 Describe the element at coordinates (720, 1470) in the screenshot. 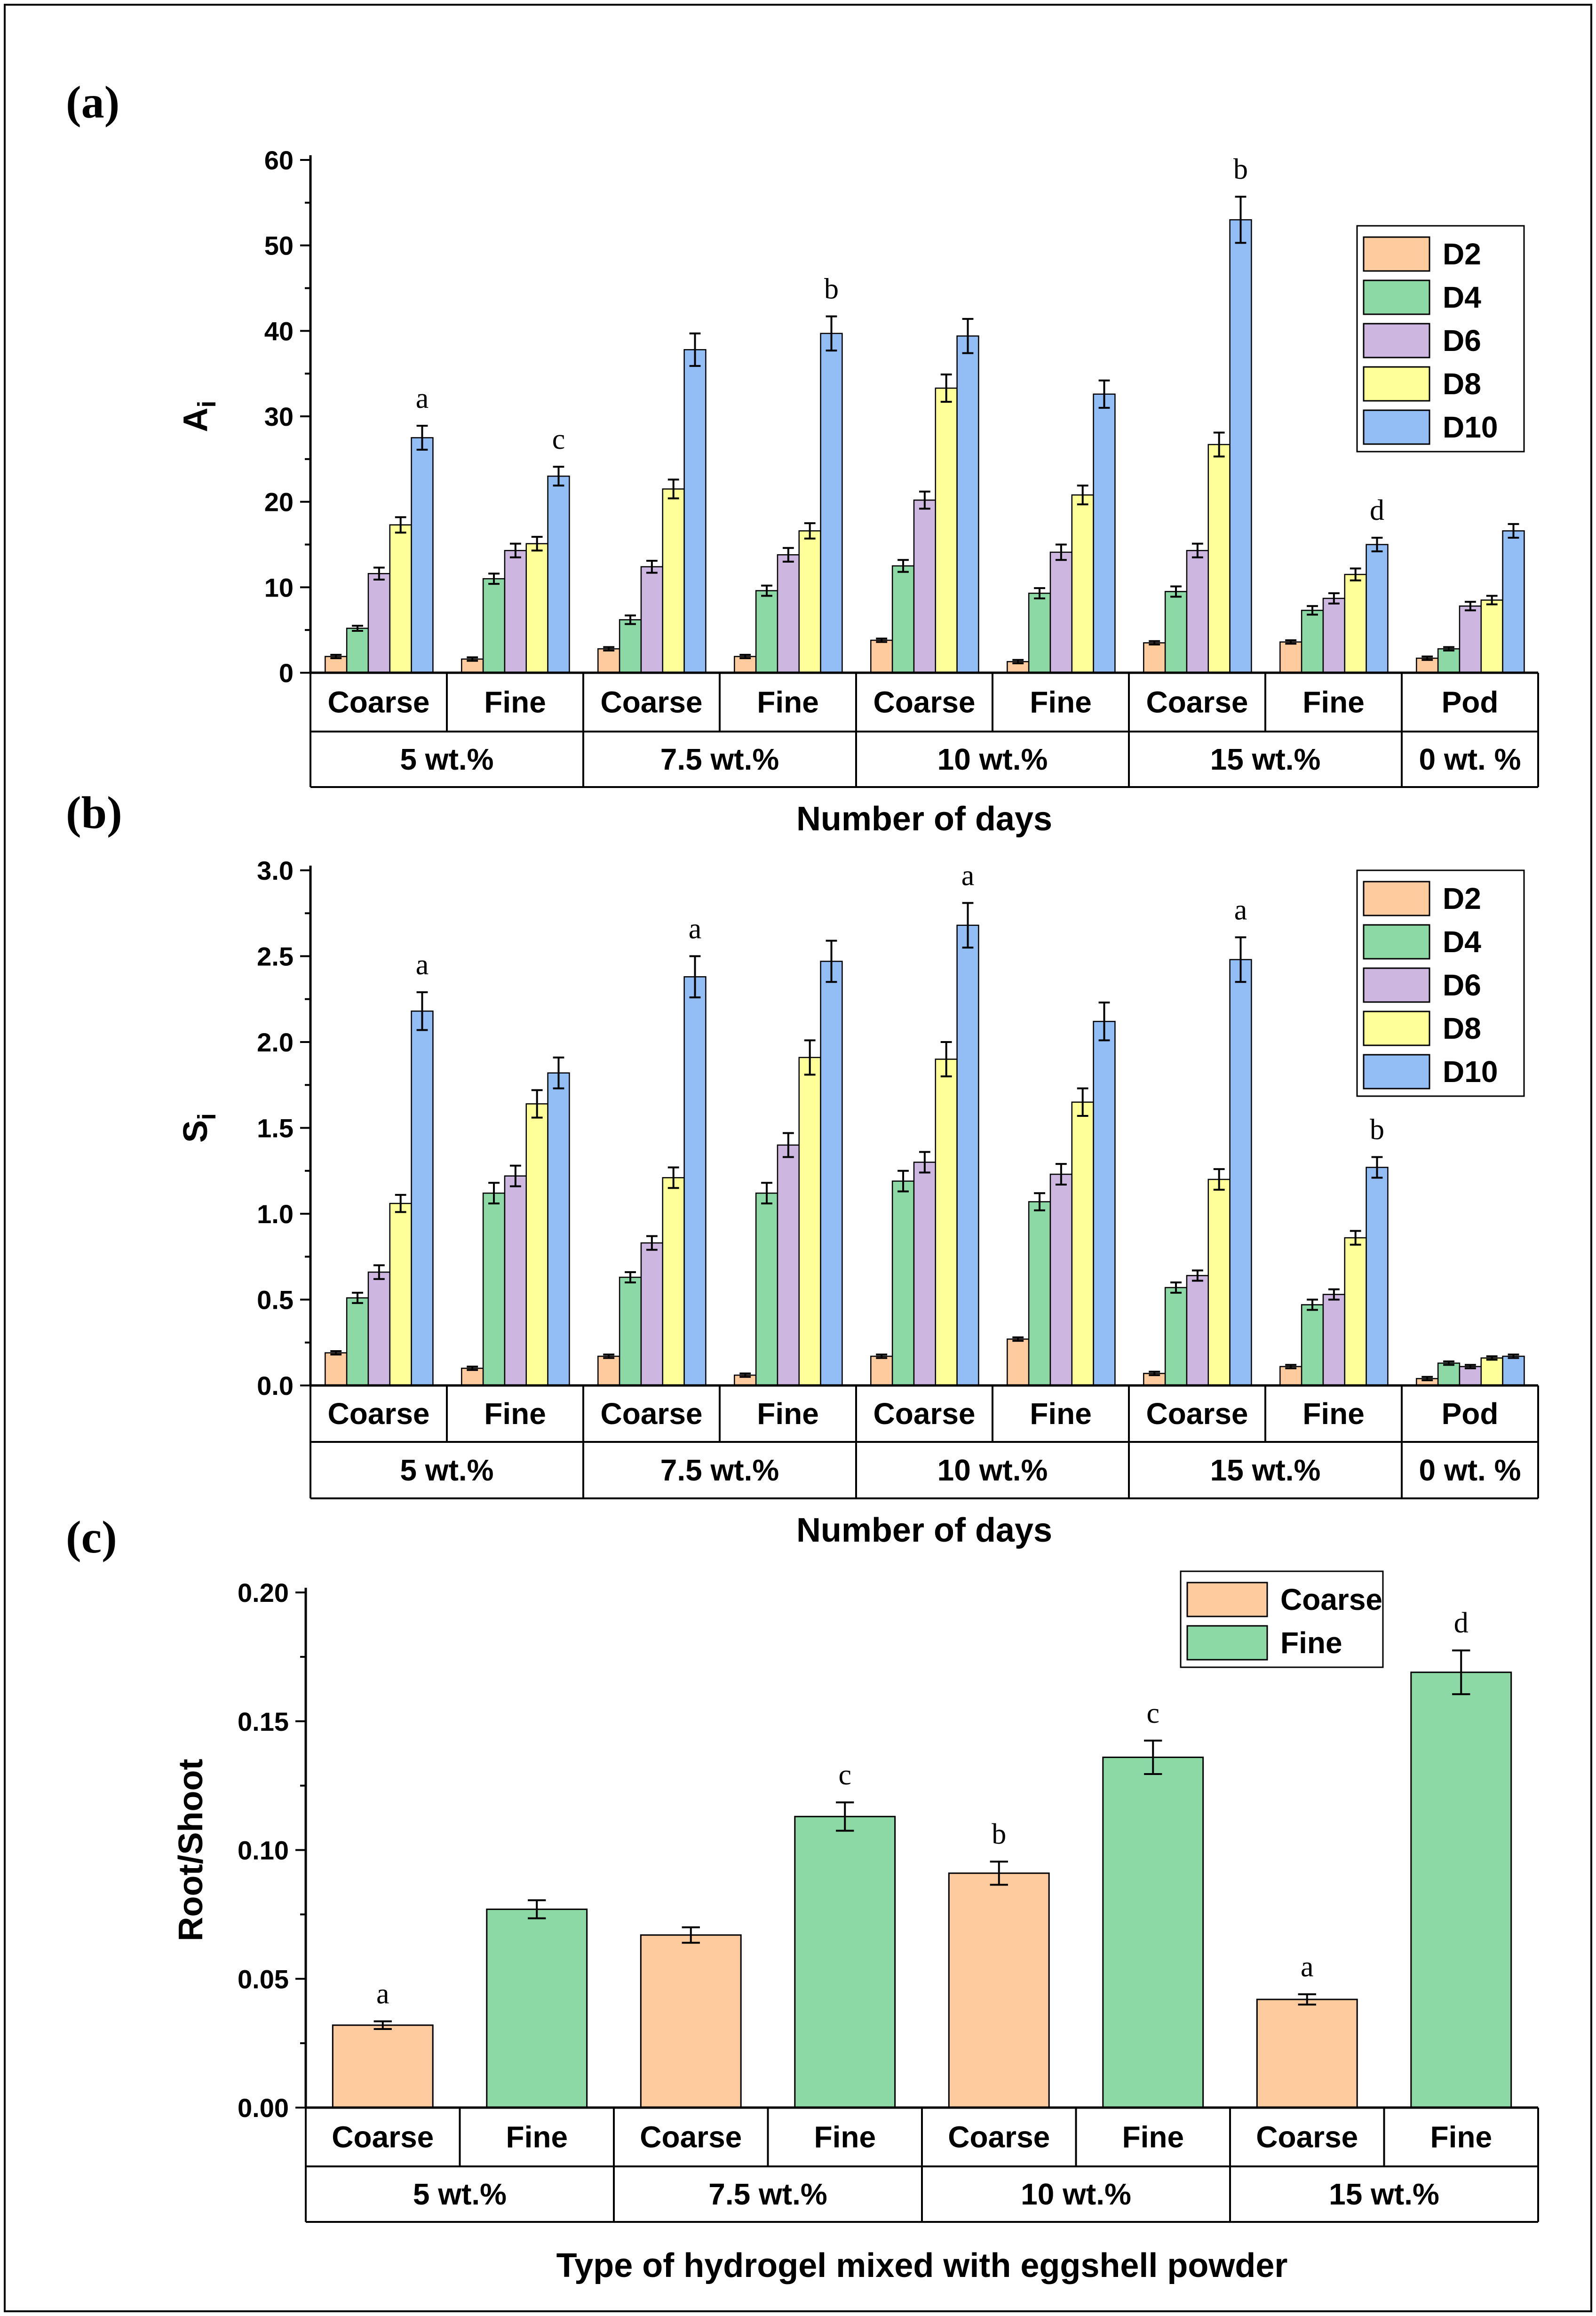

I see `group-label: 7.5 wt.%` at that location.